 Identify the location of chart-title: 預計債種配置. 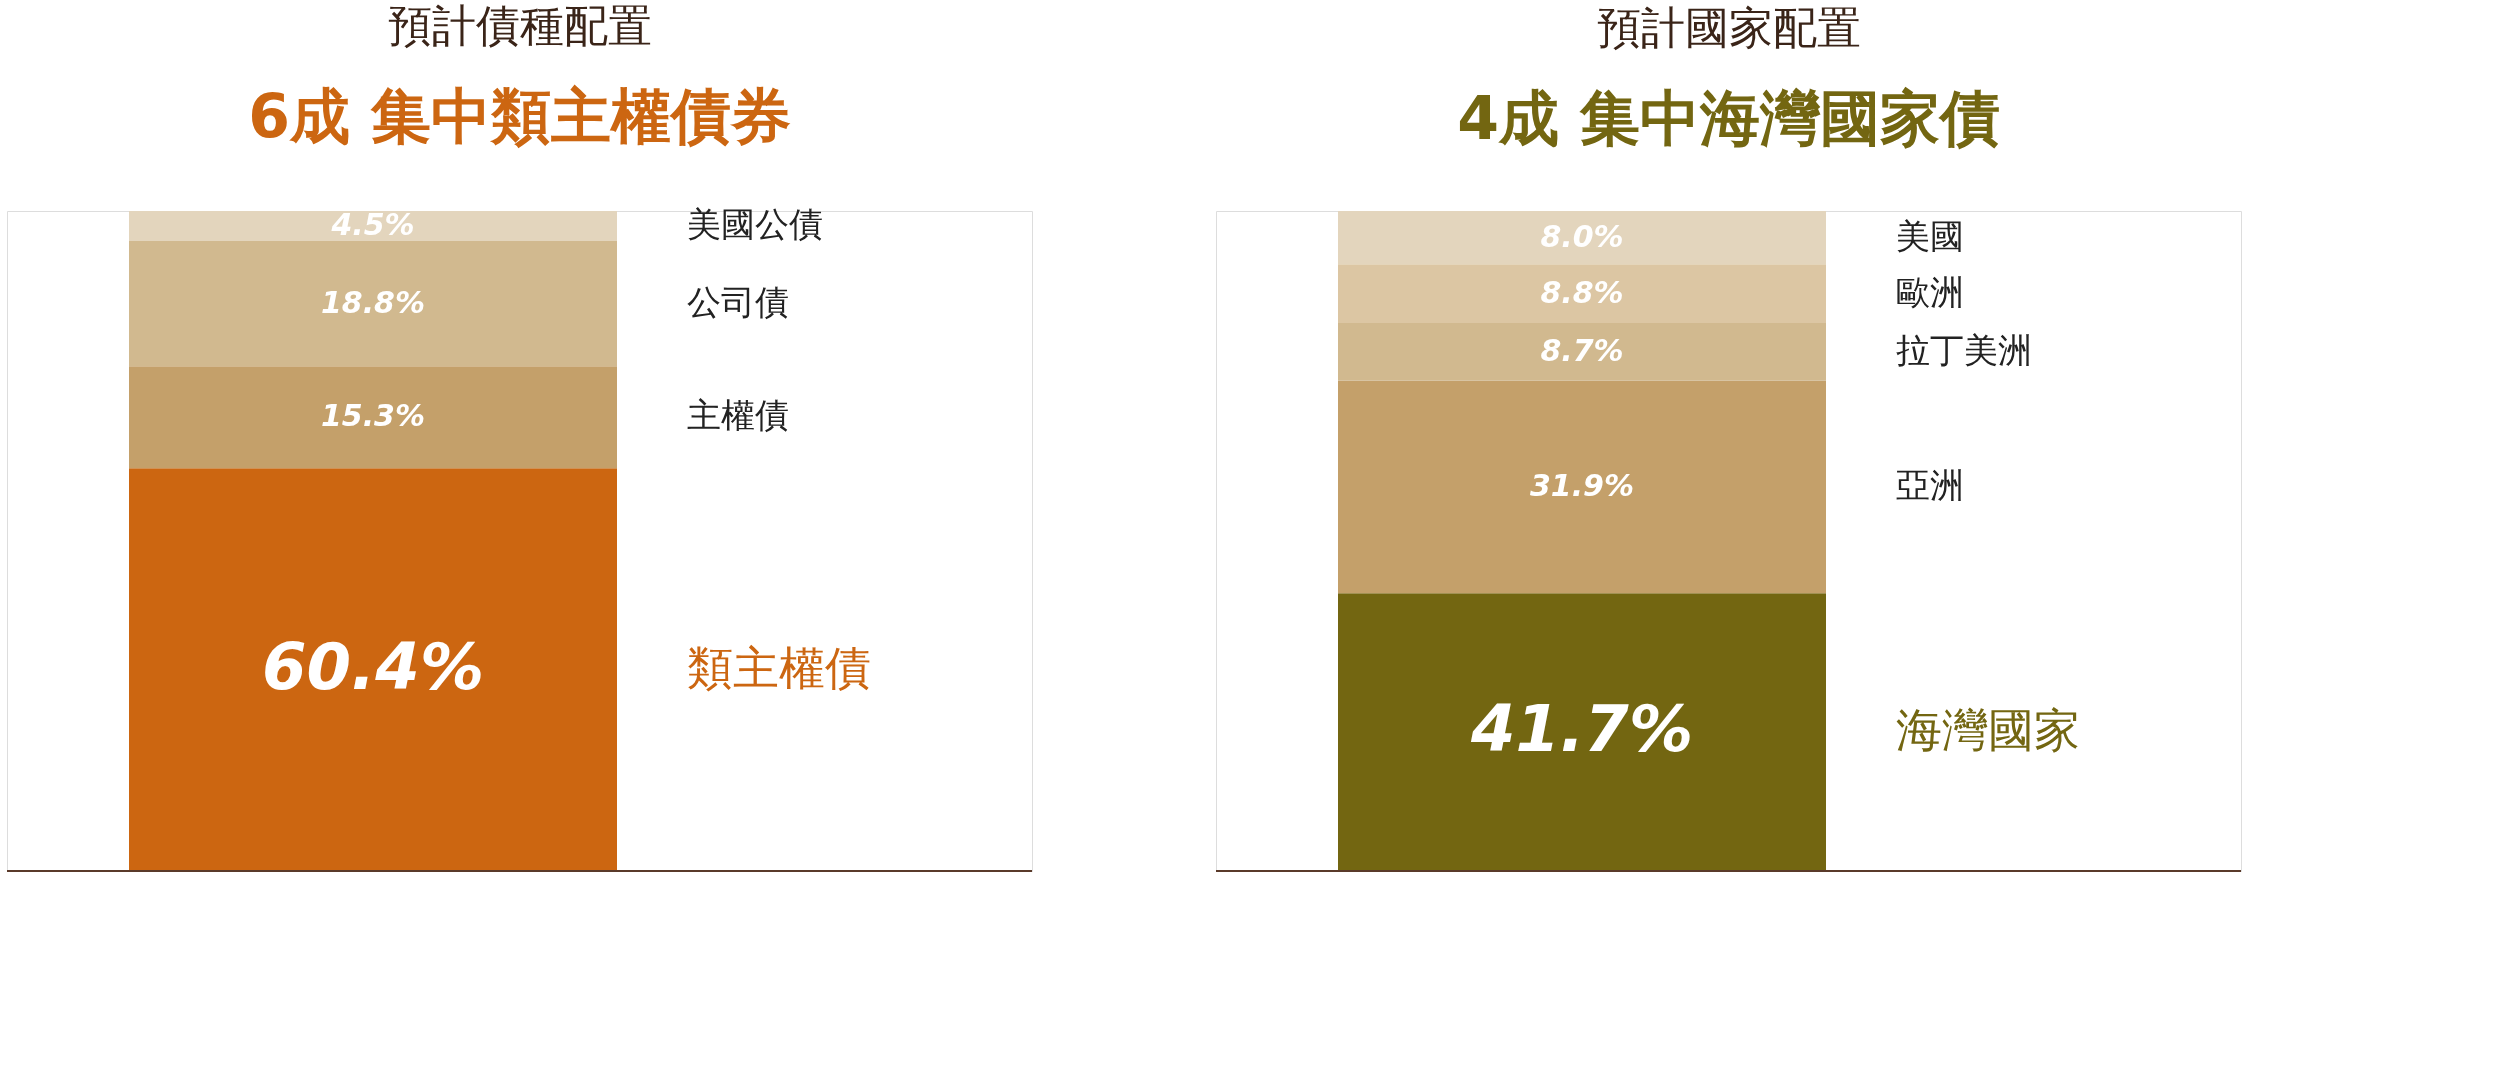
(519, 25).